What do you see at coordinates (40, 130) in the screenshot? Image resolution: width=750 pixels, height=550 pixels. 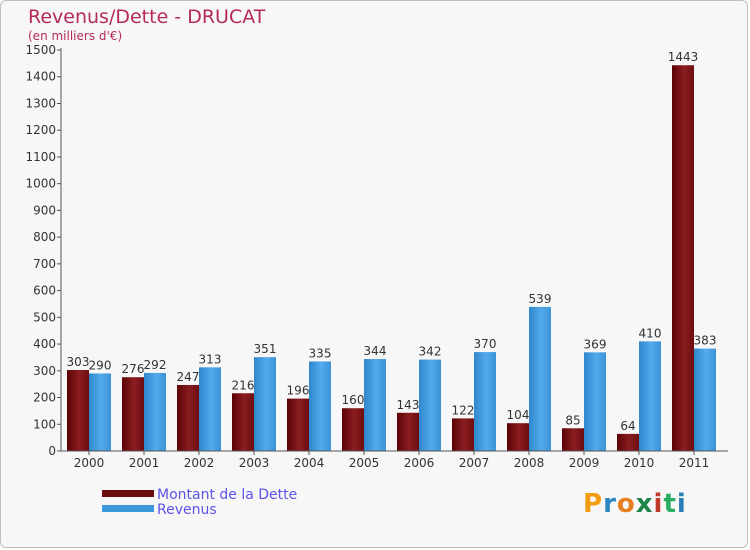 I see `y-tick-label: 1200` at bounding box center [40, 130].